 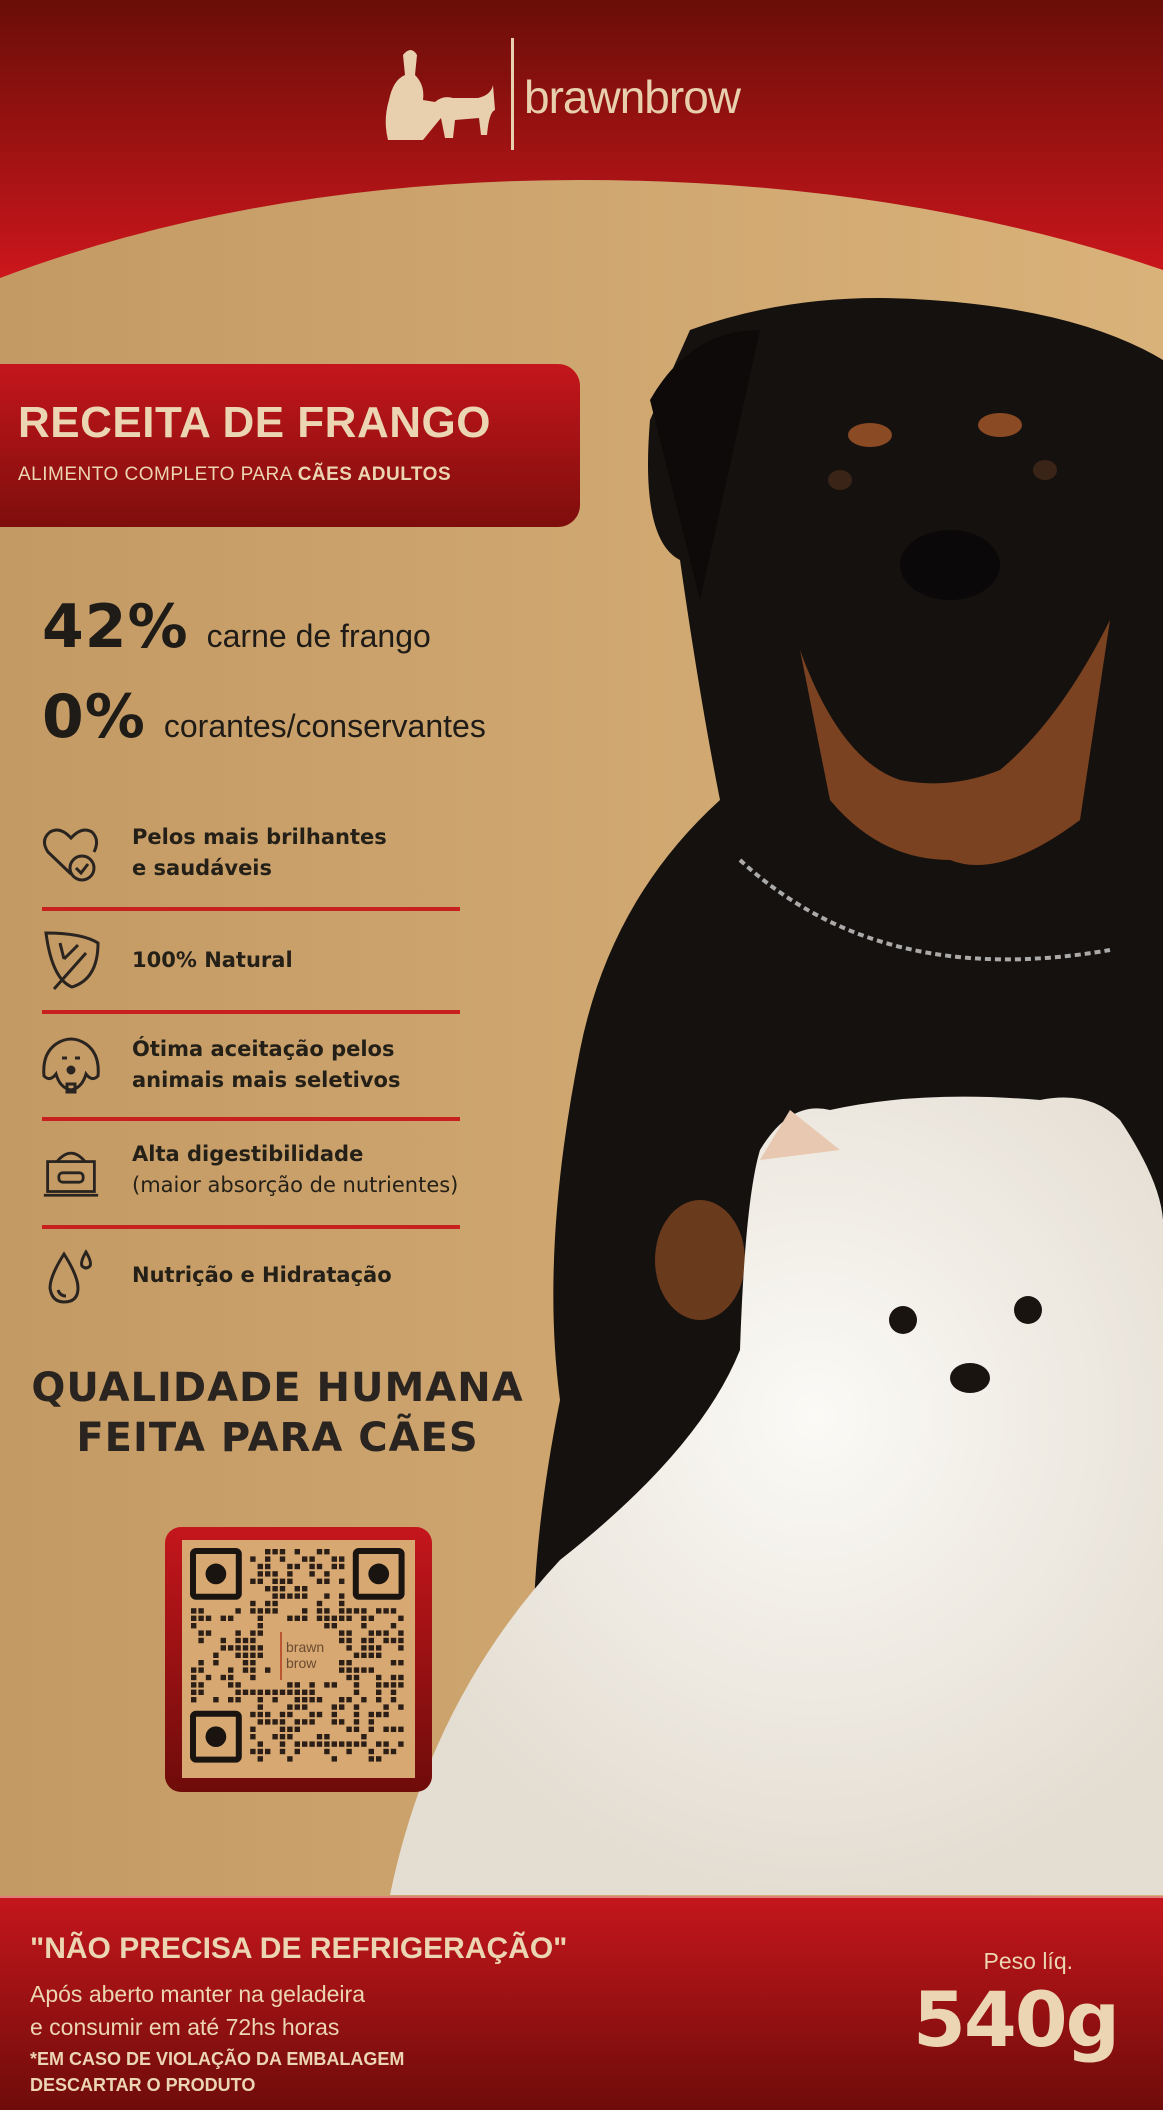 I want to click on stat-meat: 42% carne de frango, so click(x=236, y=627).